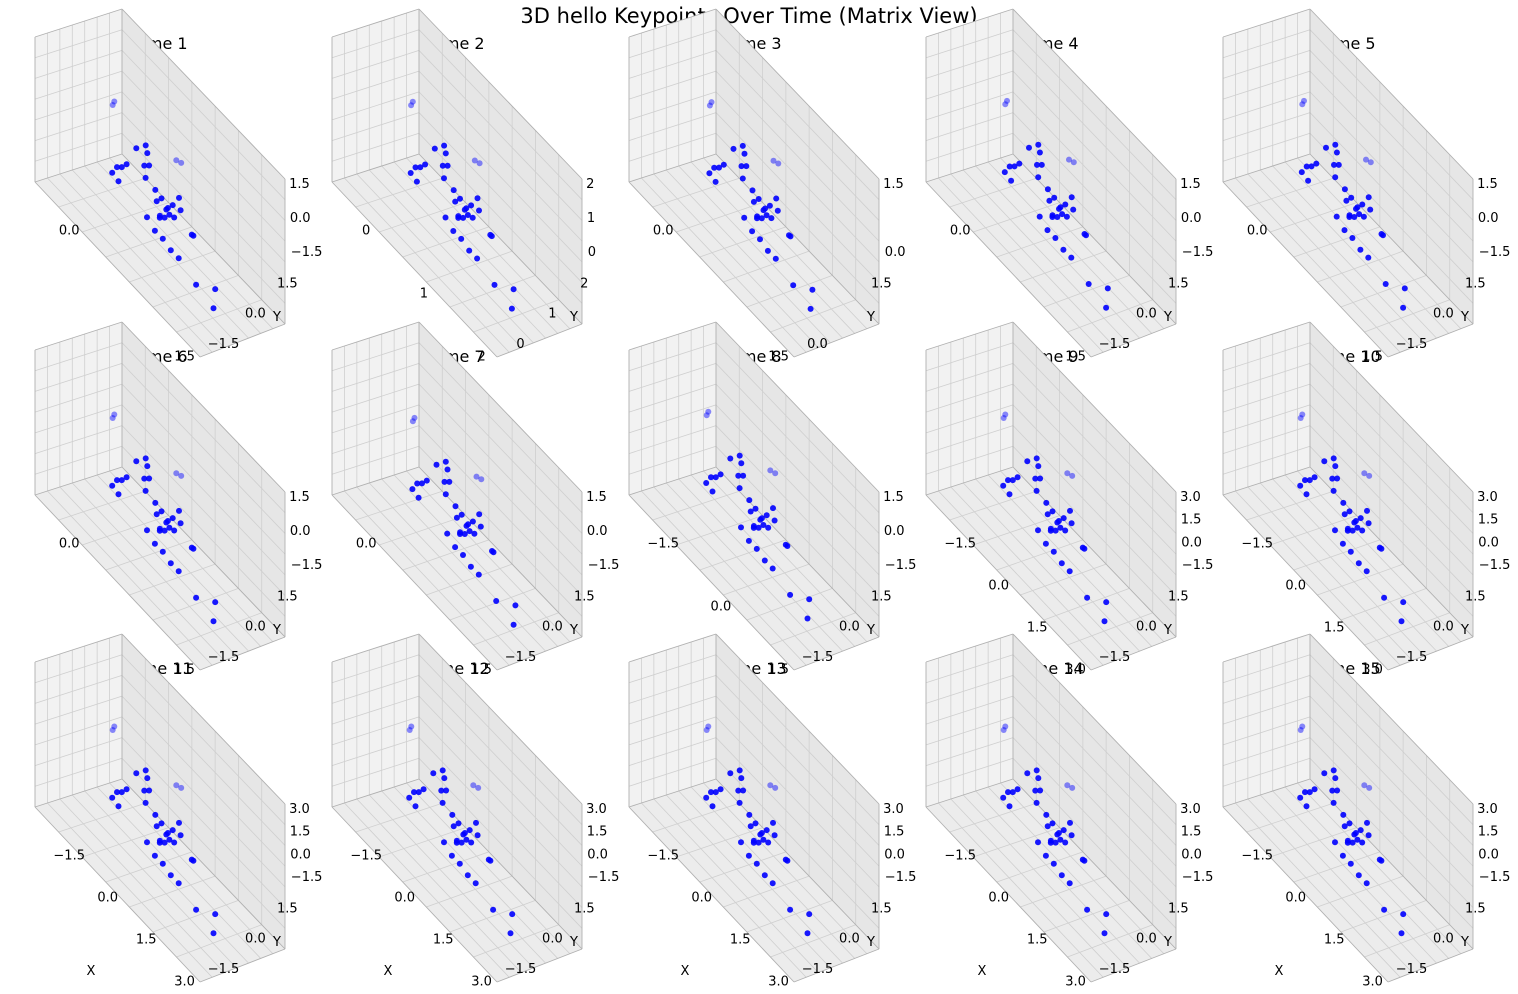 This screenshot has height=994, width=1518. I want to click on x-tick-label: −1.5, so click(69, 855).